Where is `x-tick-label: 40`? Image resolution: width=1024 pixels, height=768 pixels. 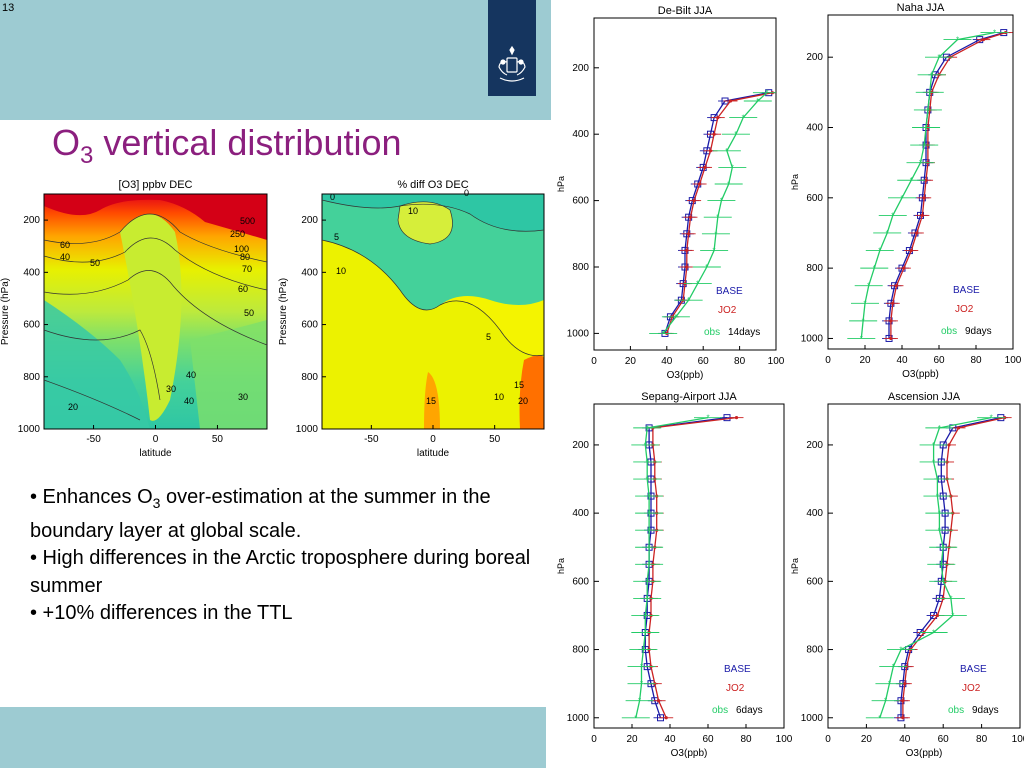
x-tick-label: 40 is located at coordinates (905, 739).